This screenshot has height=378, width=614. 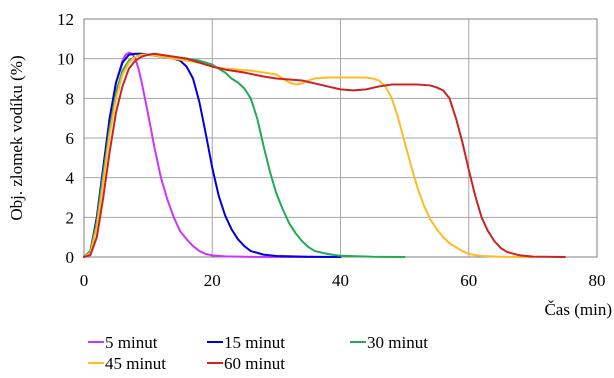 I want to click on y-tick-label-4: 8, so click(x=70, y=98).